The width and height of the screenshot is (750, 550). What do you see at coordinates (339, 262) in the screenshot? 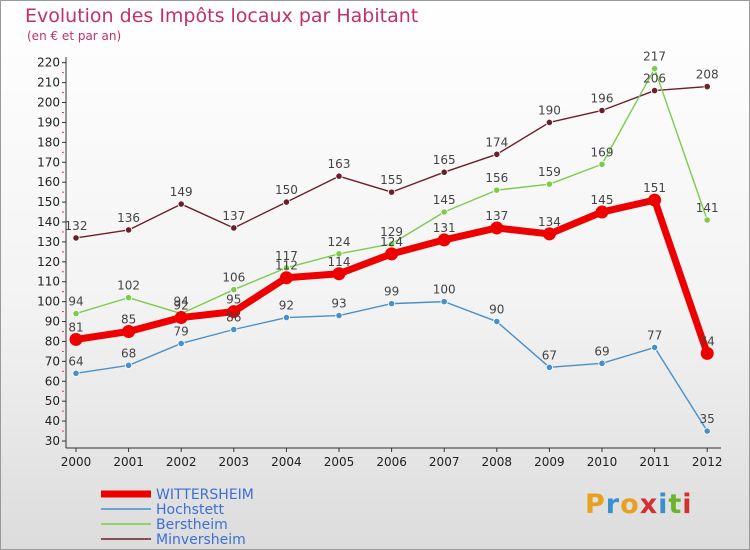
I see `data-label: 114` at bounding box center [339, 262].